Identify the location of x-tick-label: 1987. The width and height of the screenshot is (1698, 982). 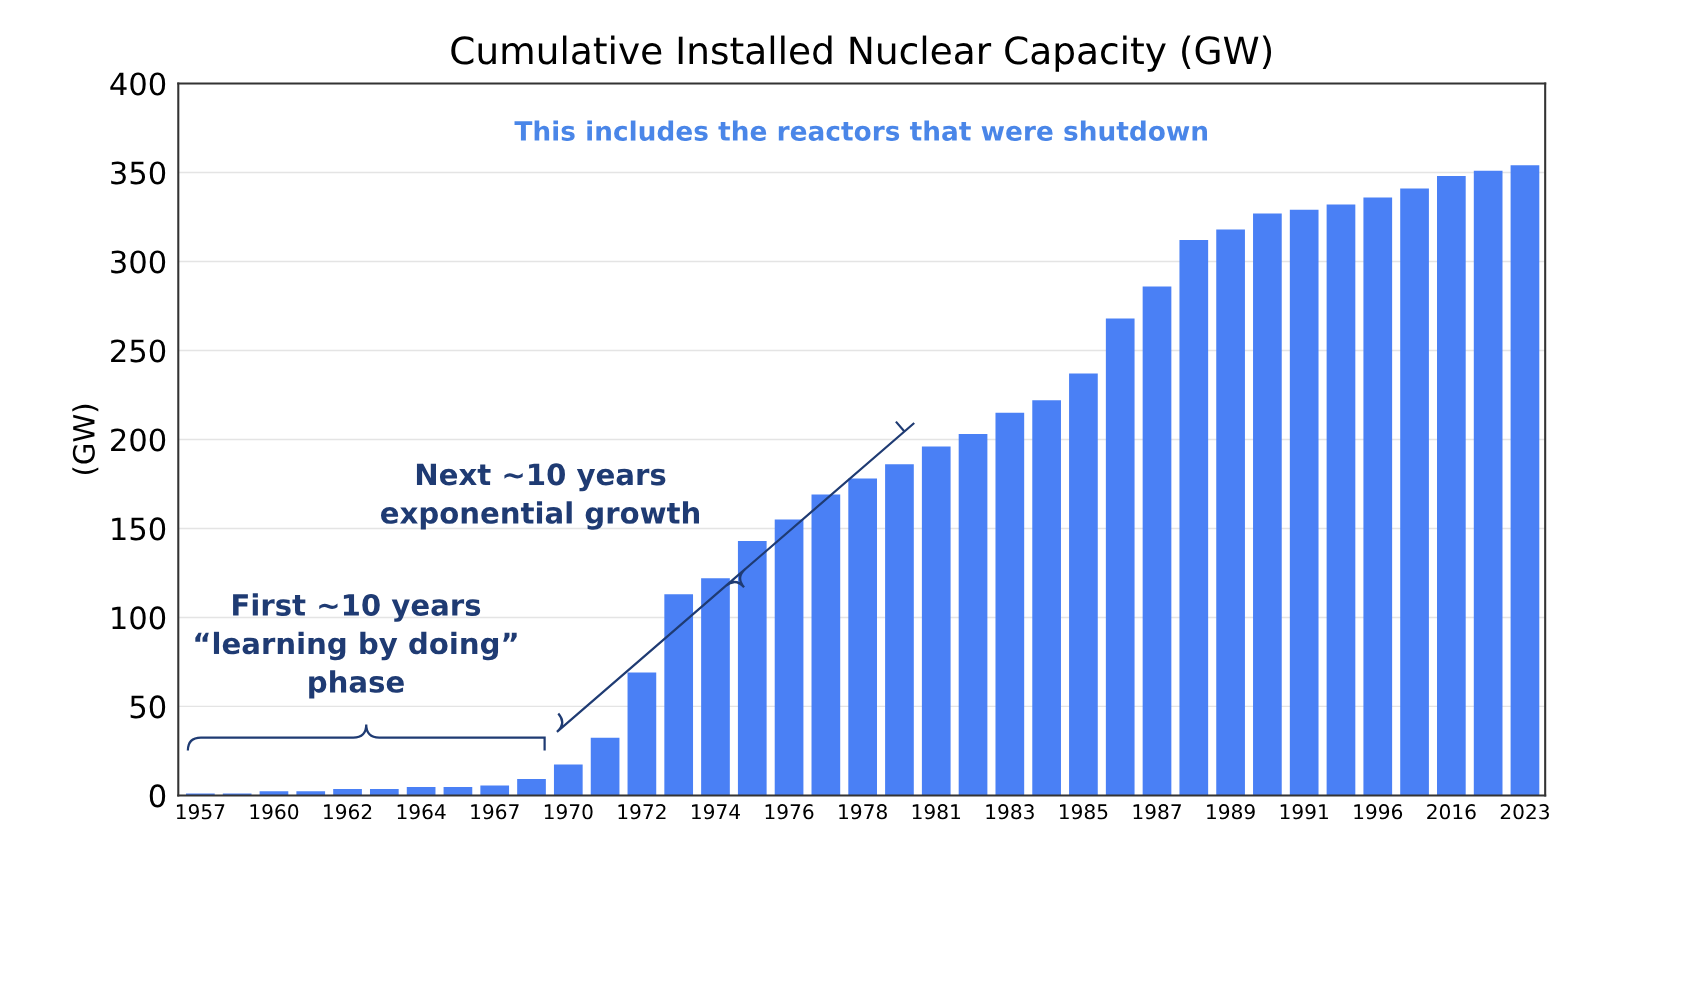
(1157, 812).